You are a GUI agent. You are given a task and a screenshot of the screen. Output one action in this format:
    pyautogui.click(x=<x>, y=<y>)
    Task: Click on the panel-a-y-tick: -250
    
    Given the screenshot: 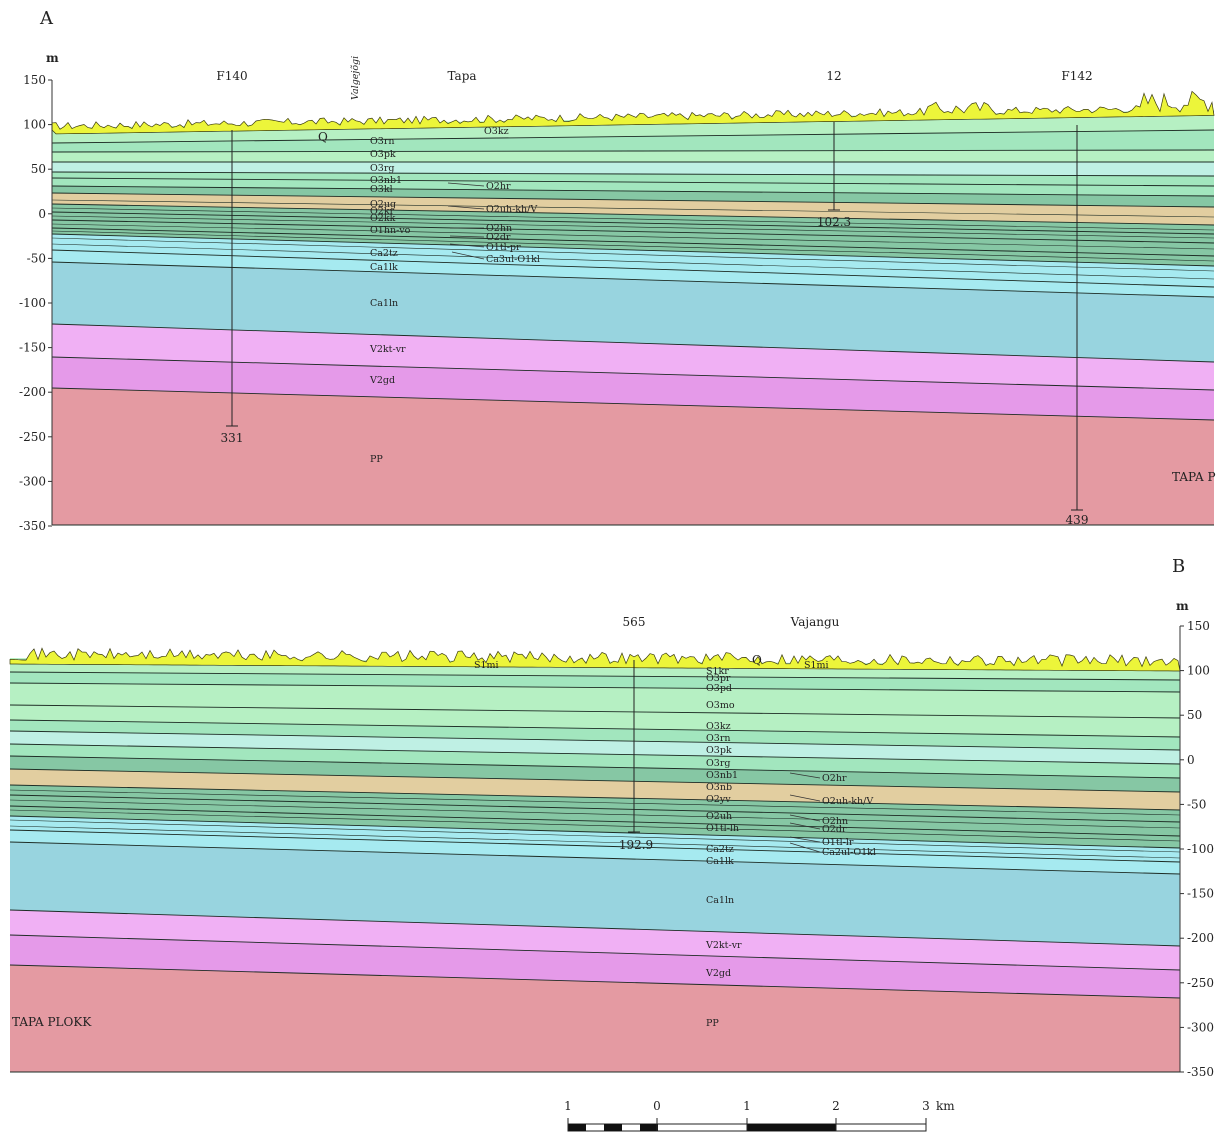 What is the action you would take?
    pyautogui.click(x=32, y=437)
    